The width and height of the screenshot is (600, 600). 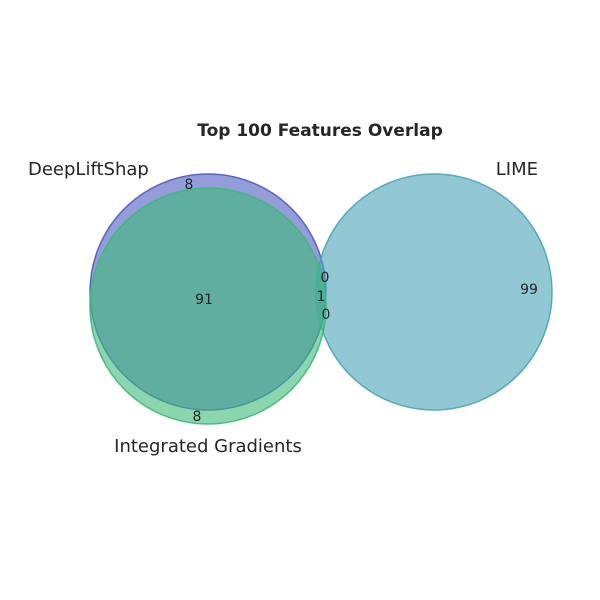 I want to click on region-lime-only: 99, so click(x=529, y=290).